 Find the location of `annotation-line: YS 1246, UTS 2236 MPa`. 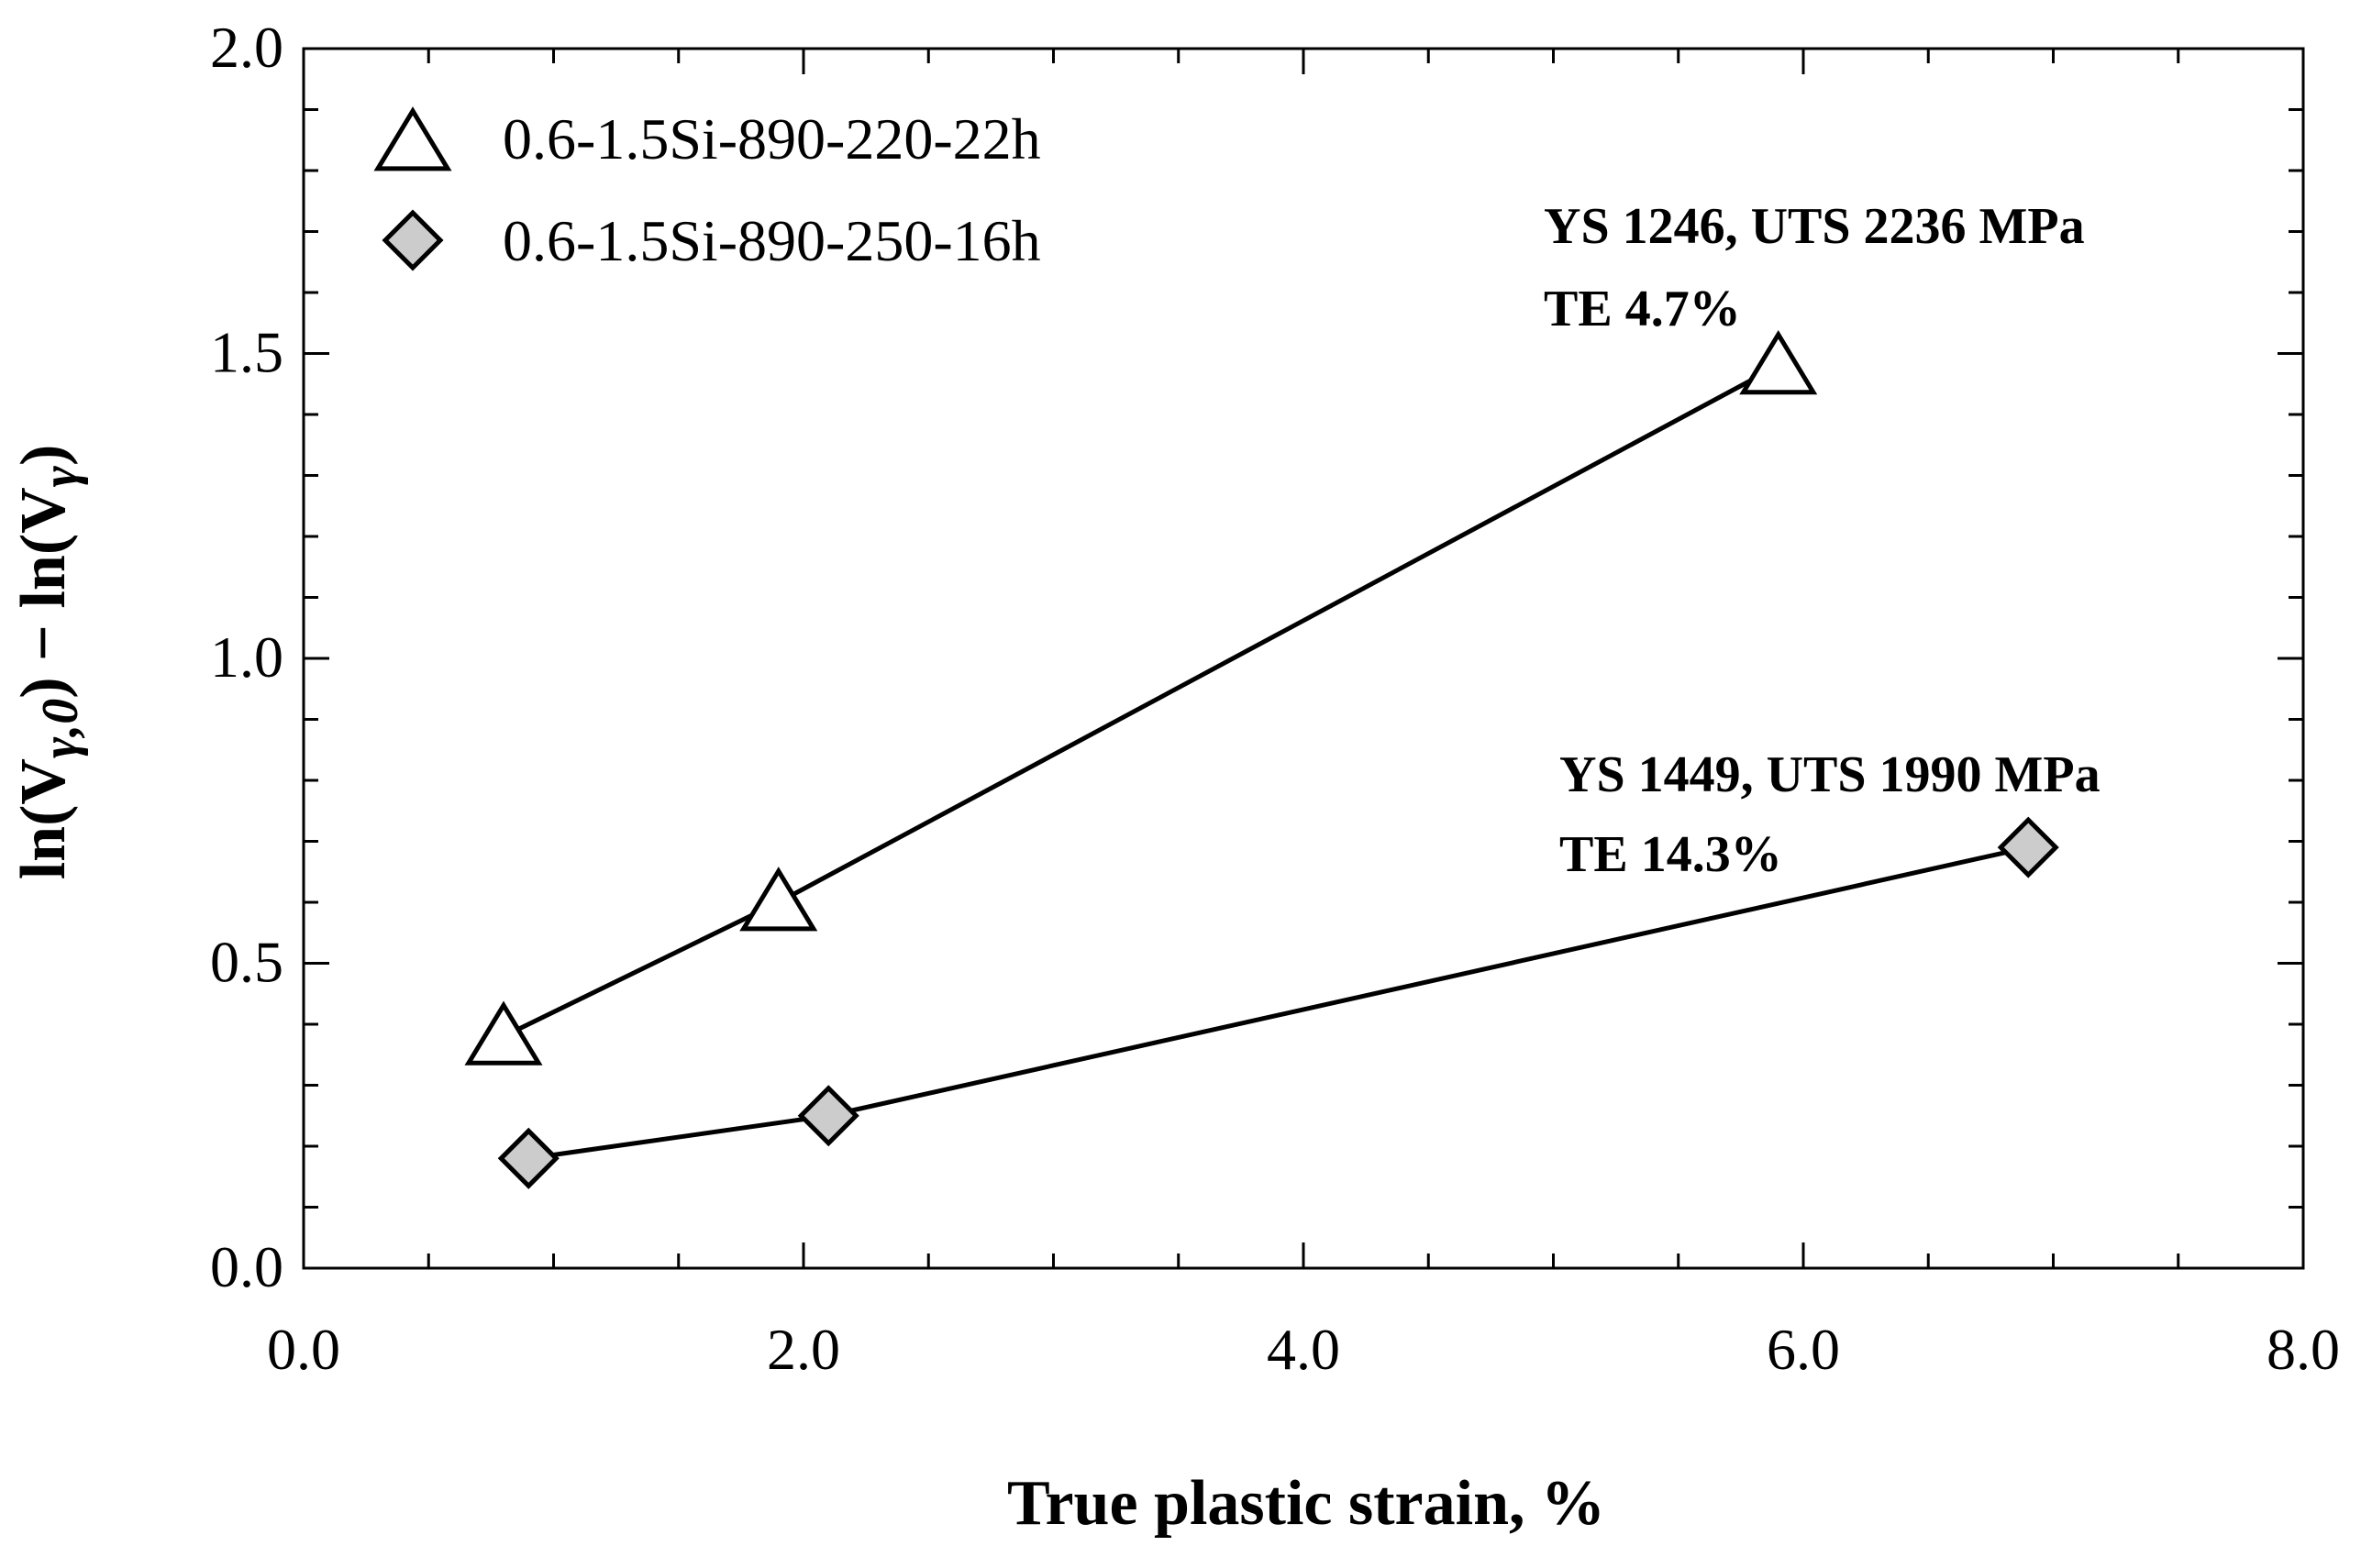

annotation-line: YS 1246, UTS 2236 MPa is located at coordinates (1815, 227).